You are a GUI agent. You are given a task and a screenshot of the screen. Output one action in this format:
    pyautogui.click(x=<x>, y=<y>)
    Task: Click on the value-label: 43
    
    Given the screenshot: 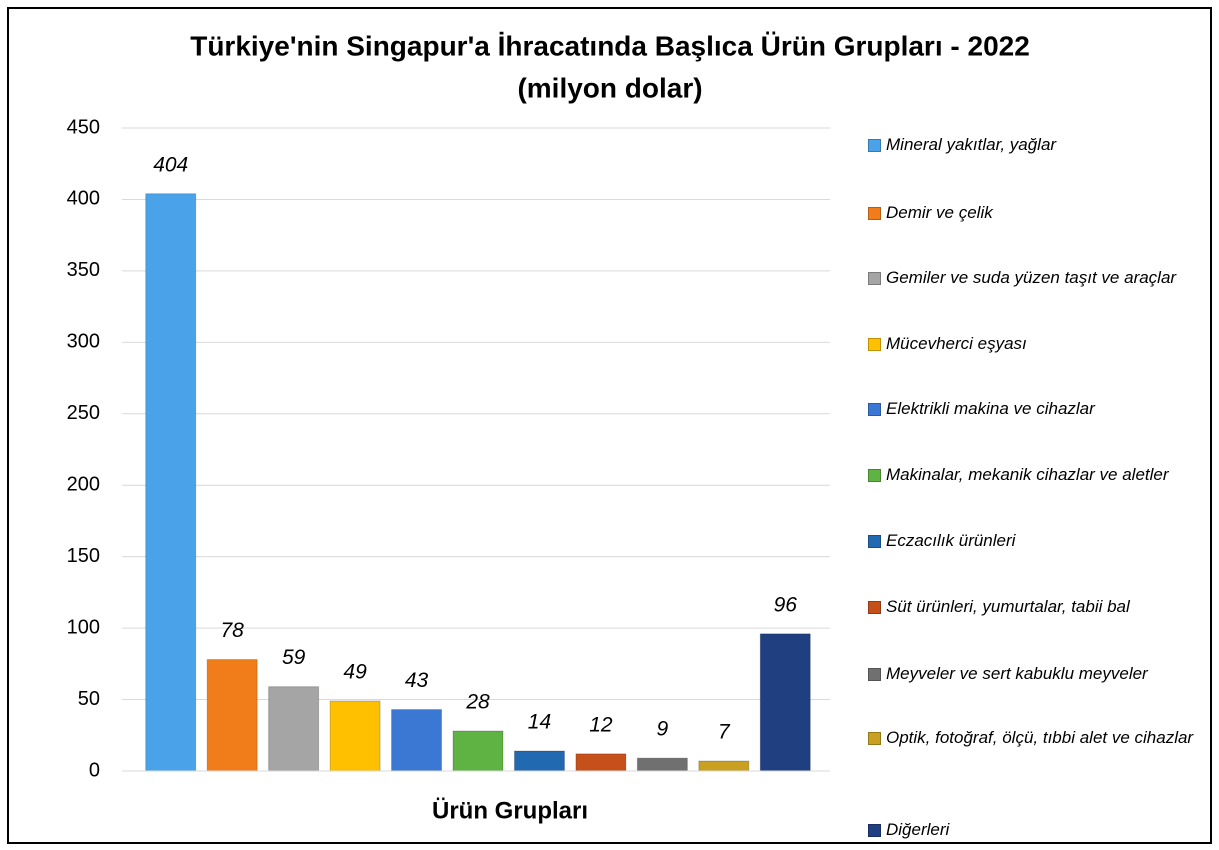 What is the action you would take?
    pyautogui.click(x=417, y=680)
    